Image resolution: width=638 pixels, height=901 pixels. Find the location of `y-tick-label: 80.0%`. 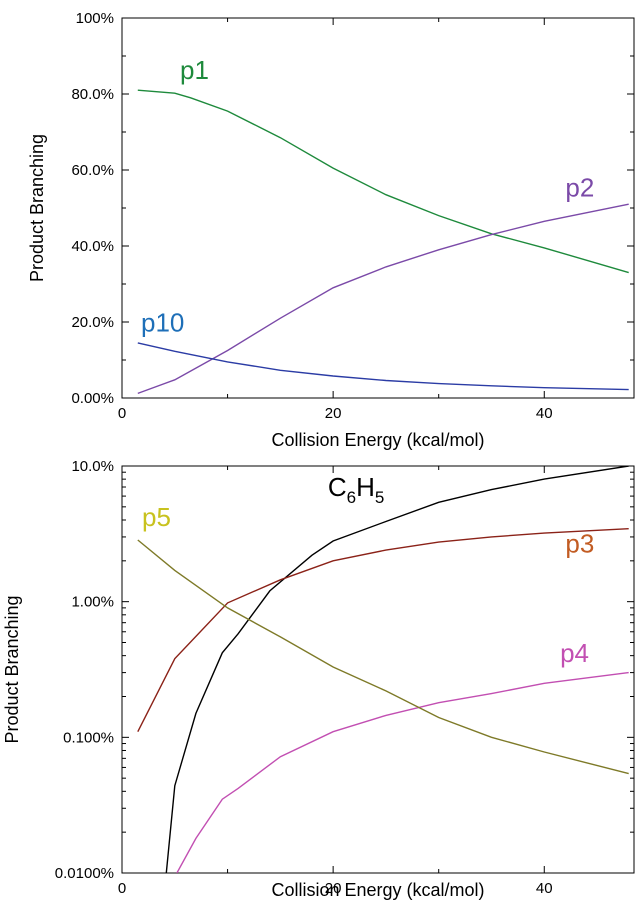

y-tick-label: 80.0% is located at coordinates (92, 94).